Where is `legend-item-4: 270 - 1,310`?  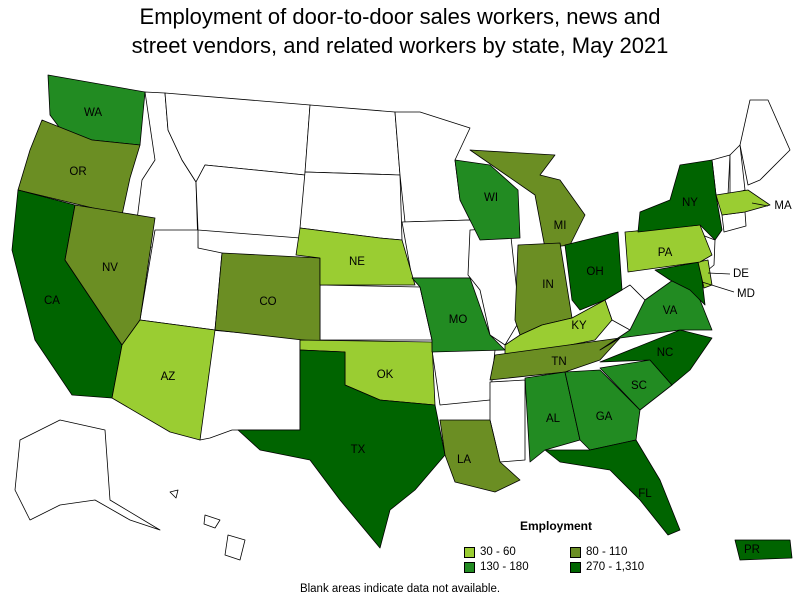 legend-item-4: 270 - 1,310 is located at coordinates (607, 567).